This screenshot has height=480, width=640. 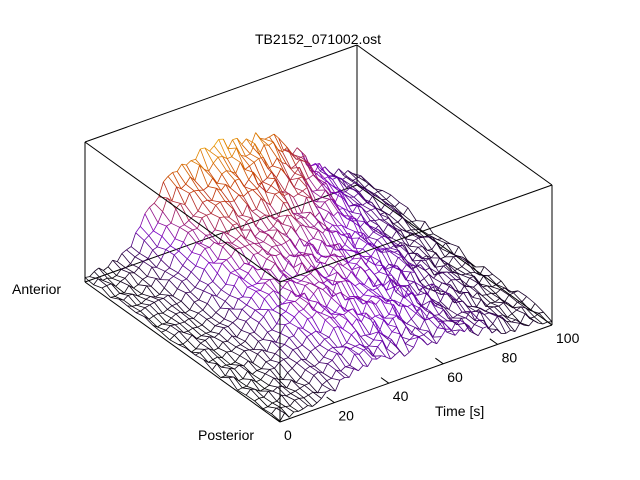 I want to click on x-tick-label: 40, so click(x=401, y=396).